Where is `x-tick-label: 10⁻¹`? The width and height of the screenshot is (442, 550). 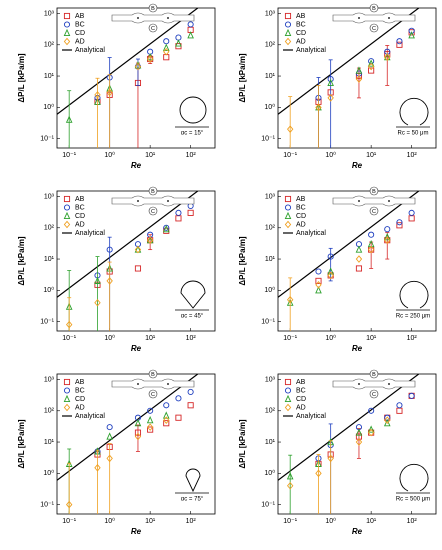
x-tick-label: 10⁻¹ is located at coordinates (69, 155).